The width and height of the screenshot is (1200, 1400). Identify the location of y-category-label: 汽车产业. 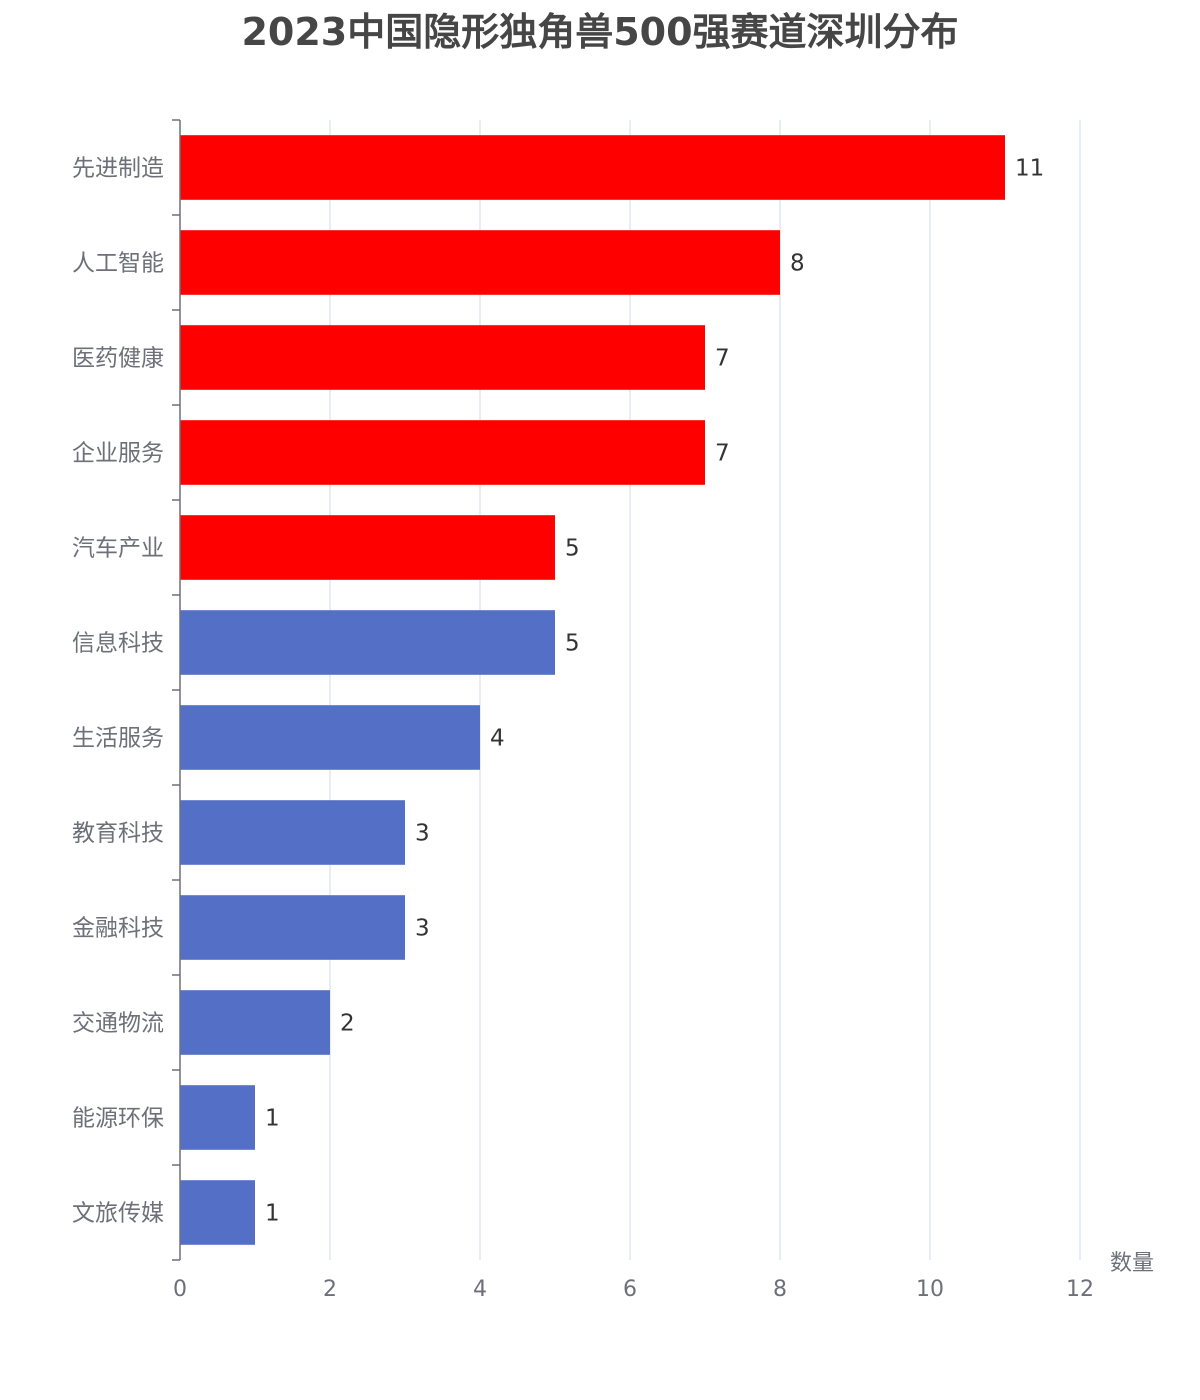
(118, 549).